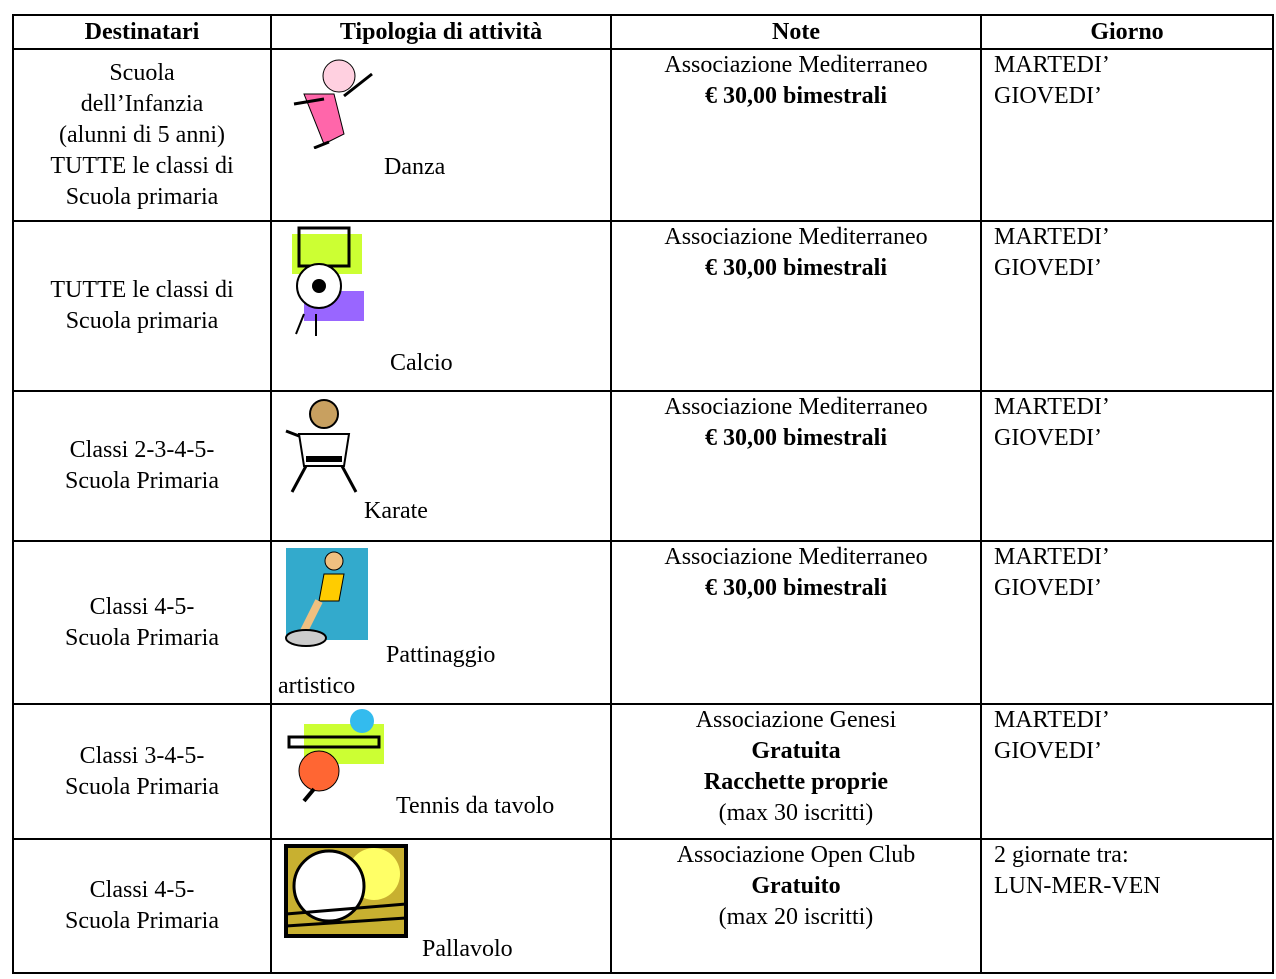 The height and width of the screenshot is (979, 1276). I want to click on column-header: Tipologia di attività, so click(441, 32).